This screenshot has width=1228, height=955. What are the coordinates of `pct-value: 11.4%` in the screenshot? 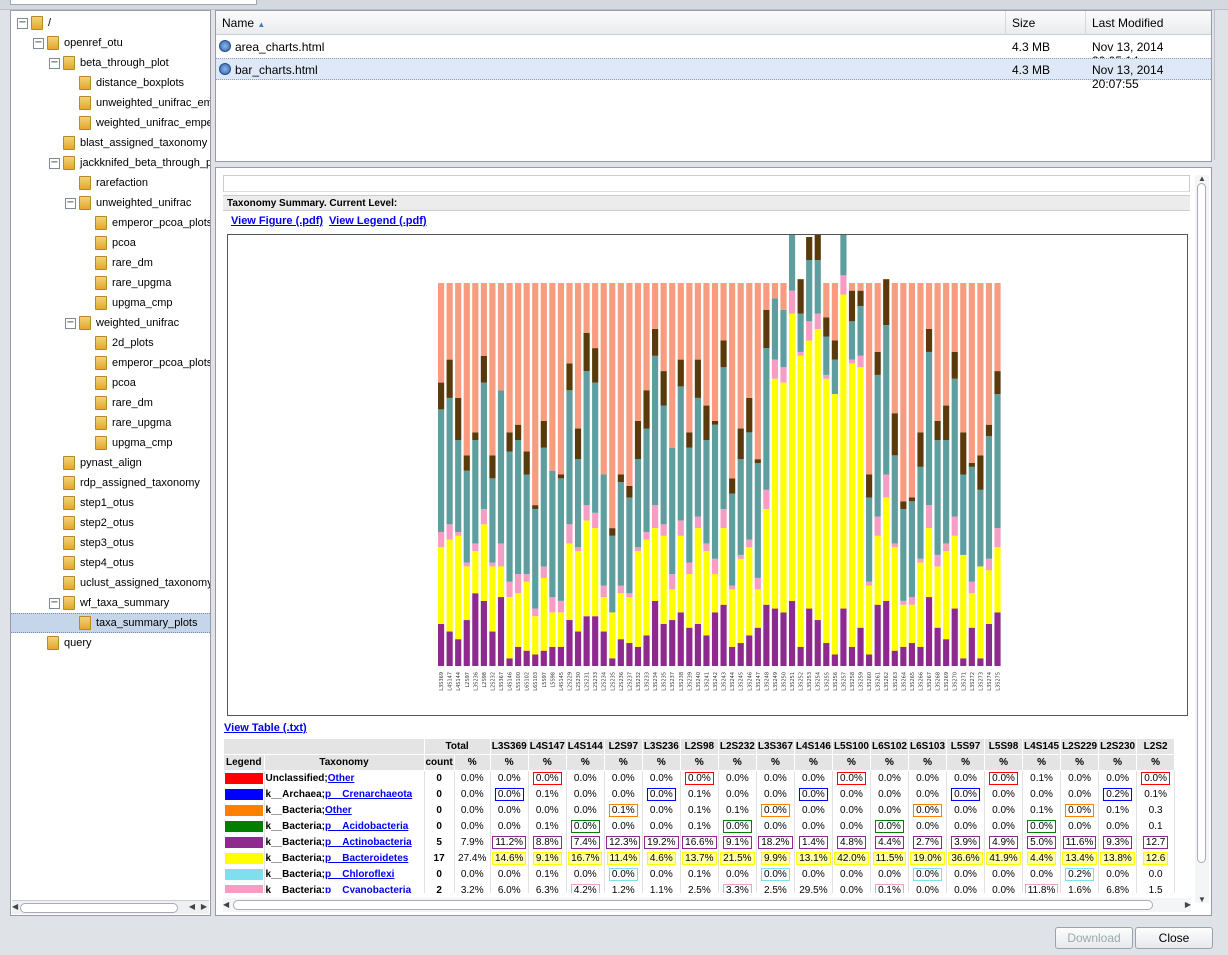 It's located at (623, 858).